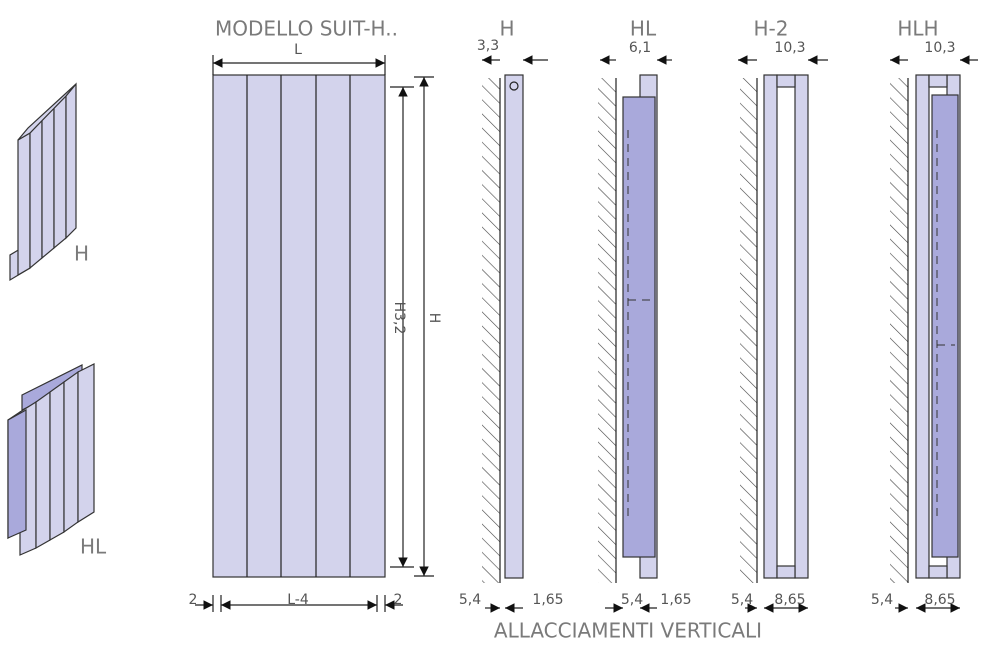 Image resolution: width=990 pixels, height=646 pixels. Describe the element at coordinates (298, 50) in the screenshot. I see `dim-label: L` at that location.